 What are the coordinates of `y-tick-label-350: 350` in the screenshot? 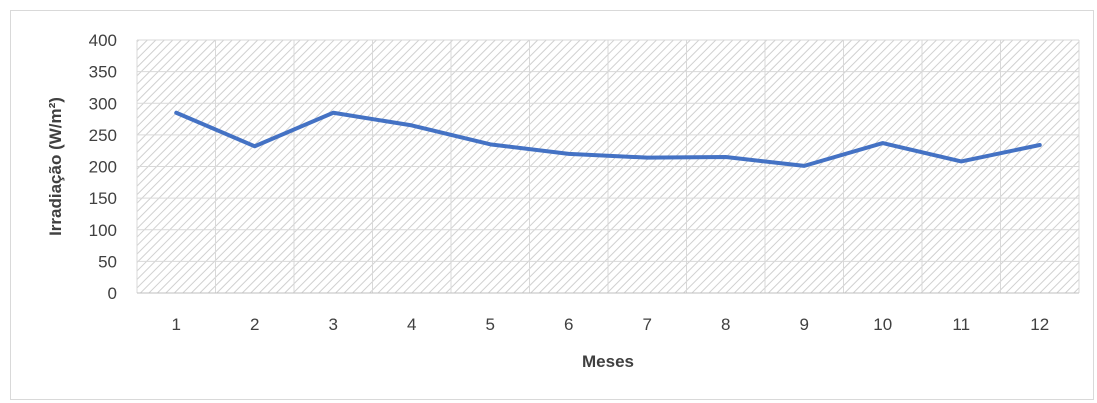 It's located at (103, 72).